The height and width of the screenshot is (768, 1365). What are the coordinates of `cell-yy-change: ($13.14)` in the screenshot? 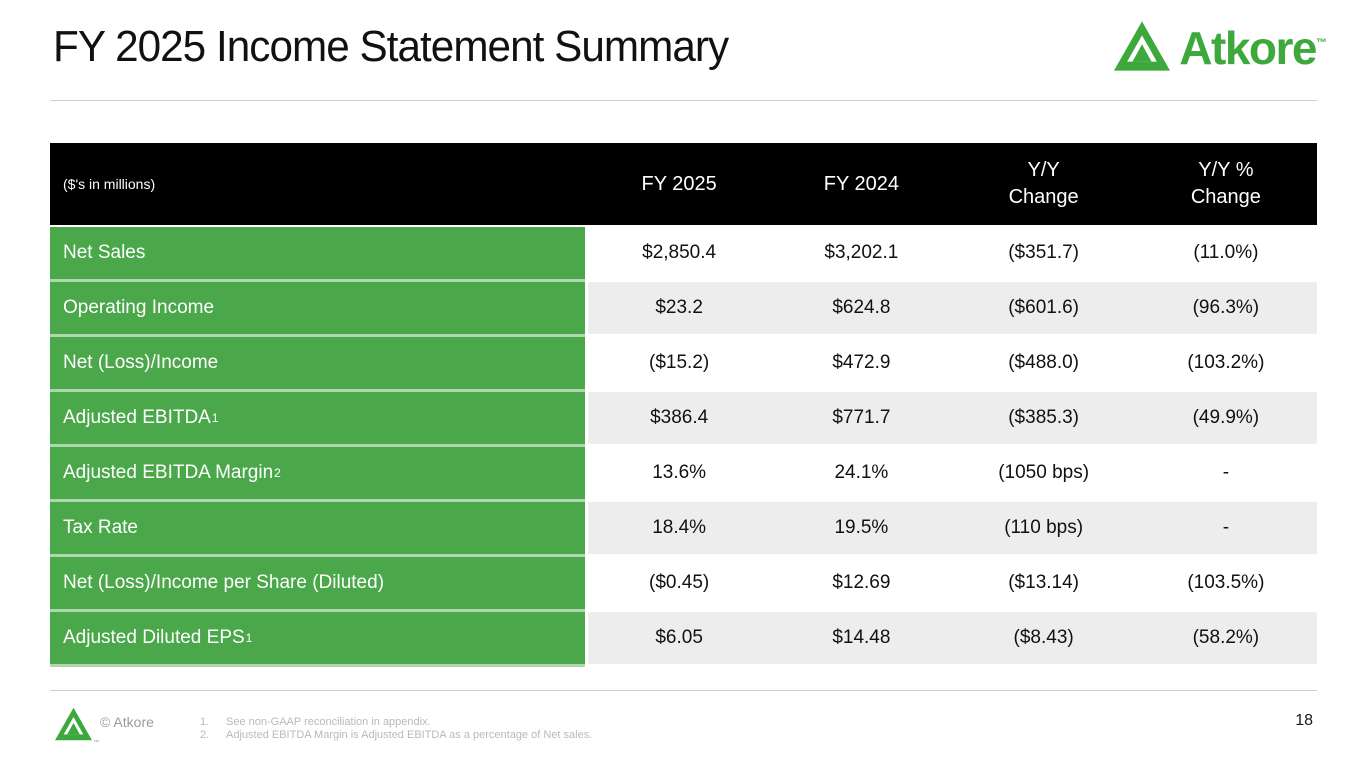 It's located at (1044, 582).